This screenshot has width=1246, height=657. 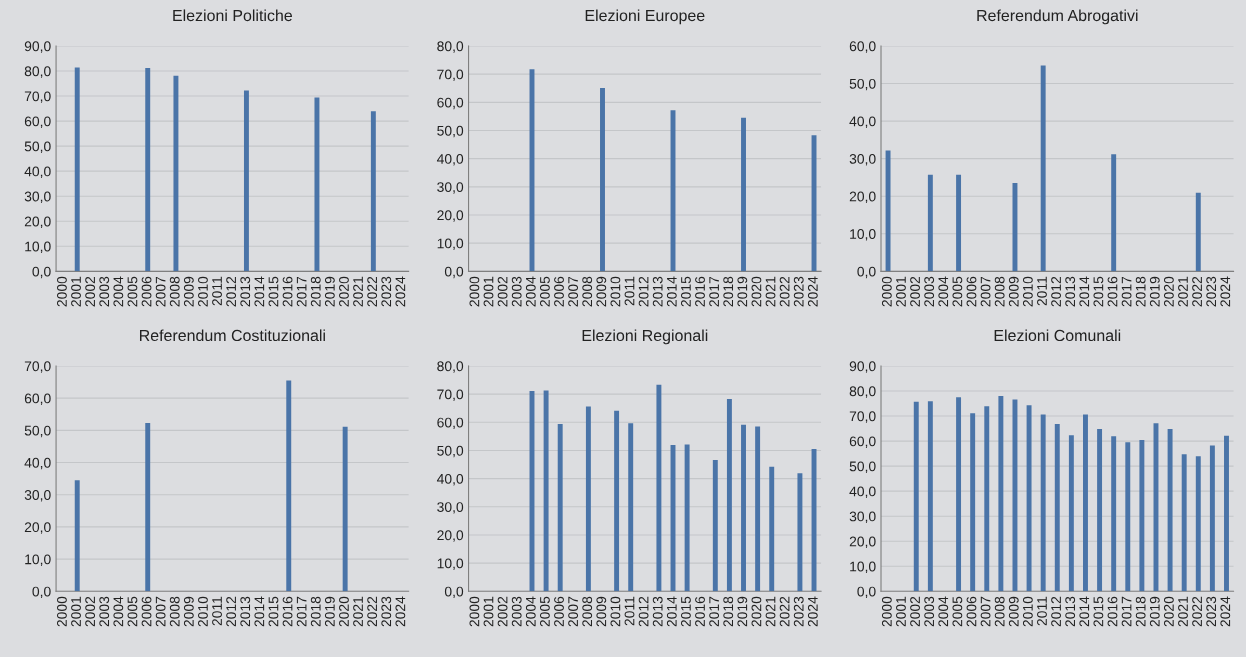 I want to click on y-tick-label: 20,0, so click(x=450, y=536).